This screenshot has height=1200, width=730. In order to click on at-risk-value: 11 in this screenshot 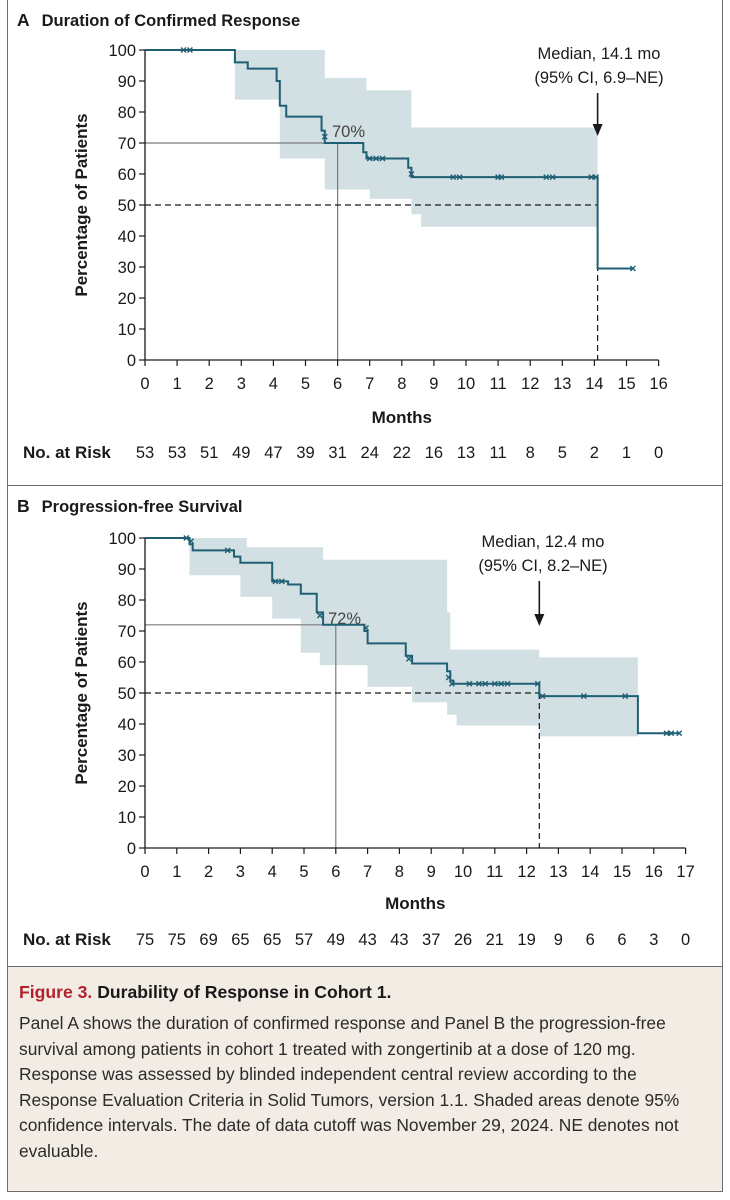, I will do `click(498, 453)`.